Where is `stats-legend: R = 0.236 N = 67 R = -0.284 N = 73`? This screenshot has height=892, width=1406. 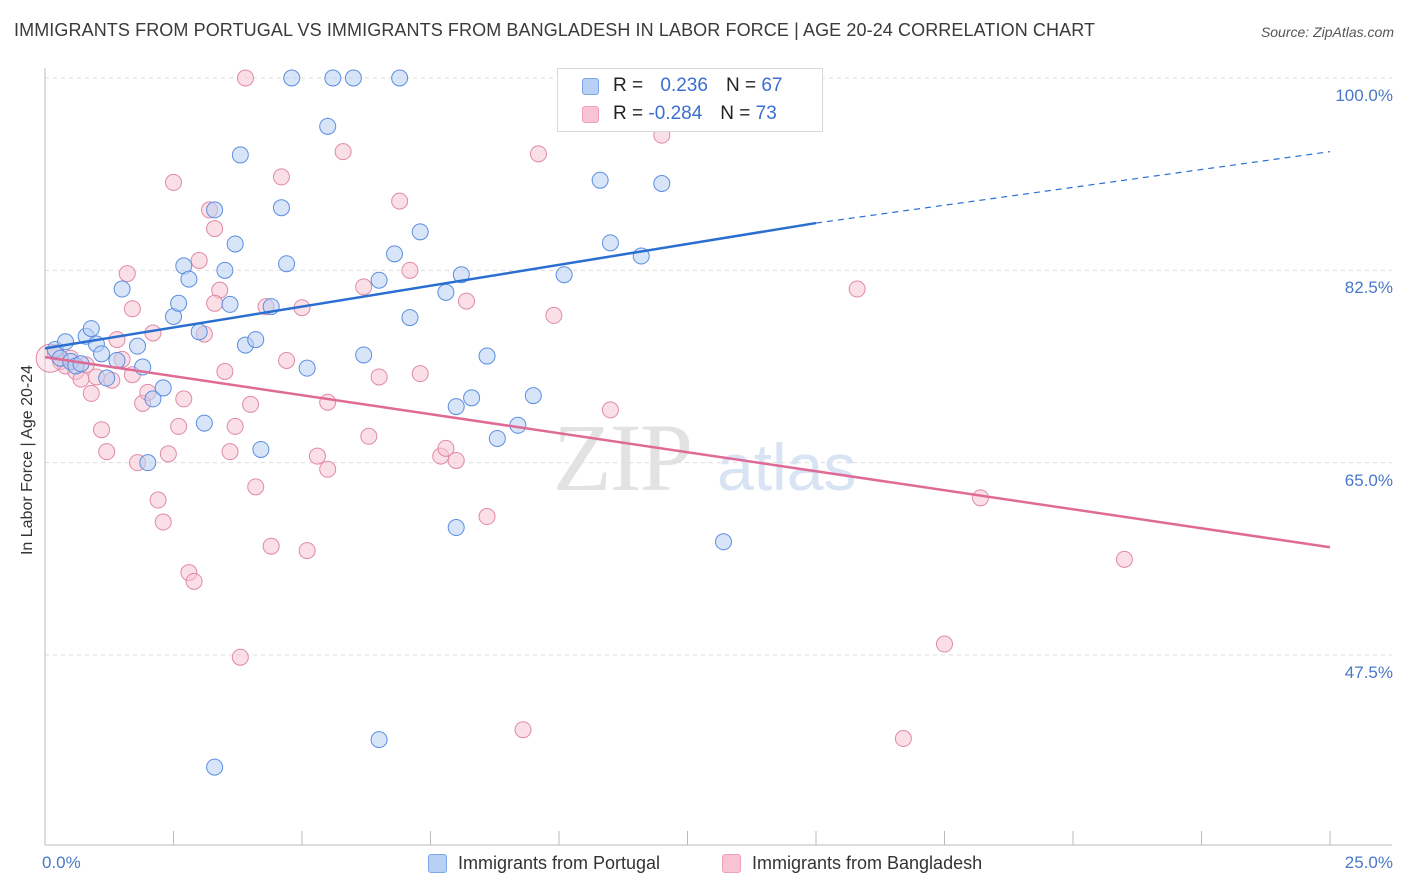 stats-legend: R = 0.236 N = 67 R = -0.284 N = 73 is located at coordinates (690, 100).